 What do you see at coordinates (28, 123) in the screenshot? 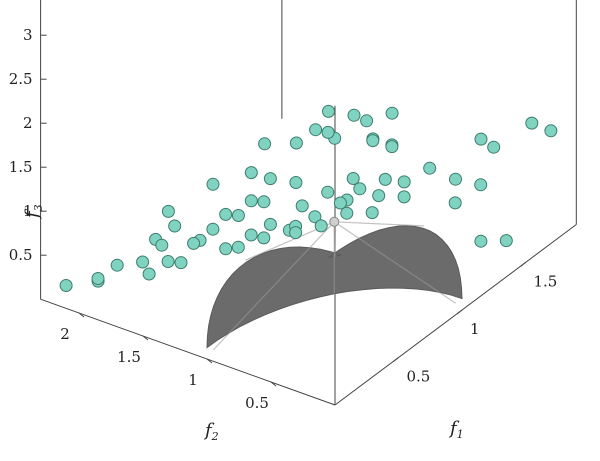
I see `f3-tick-label: 2` at bounding box center [28, 123].